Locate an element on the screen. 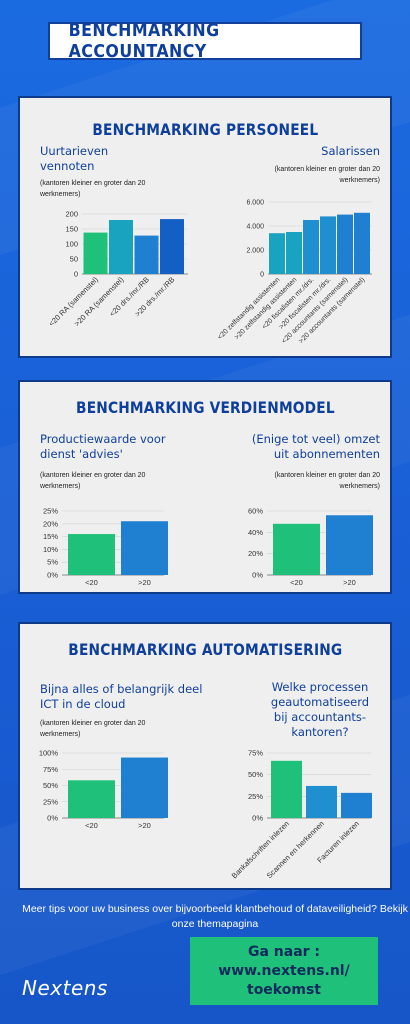 This screenshot has height=1024, width=410. nextens-logo: Nextens is located at coordinates (65, 988).